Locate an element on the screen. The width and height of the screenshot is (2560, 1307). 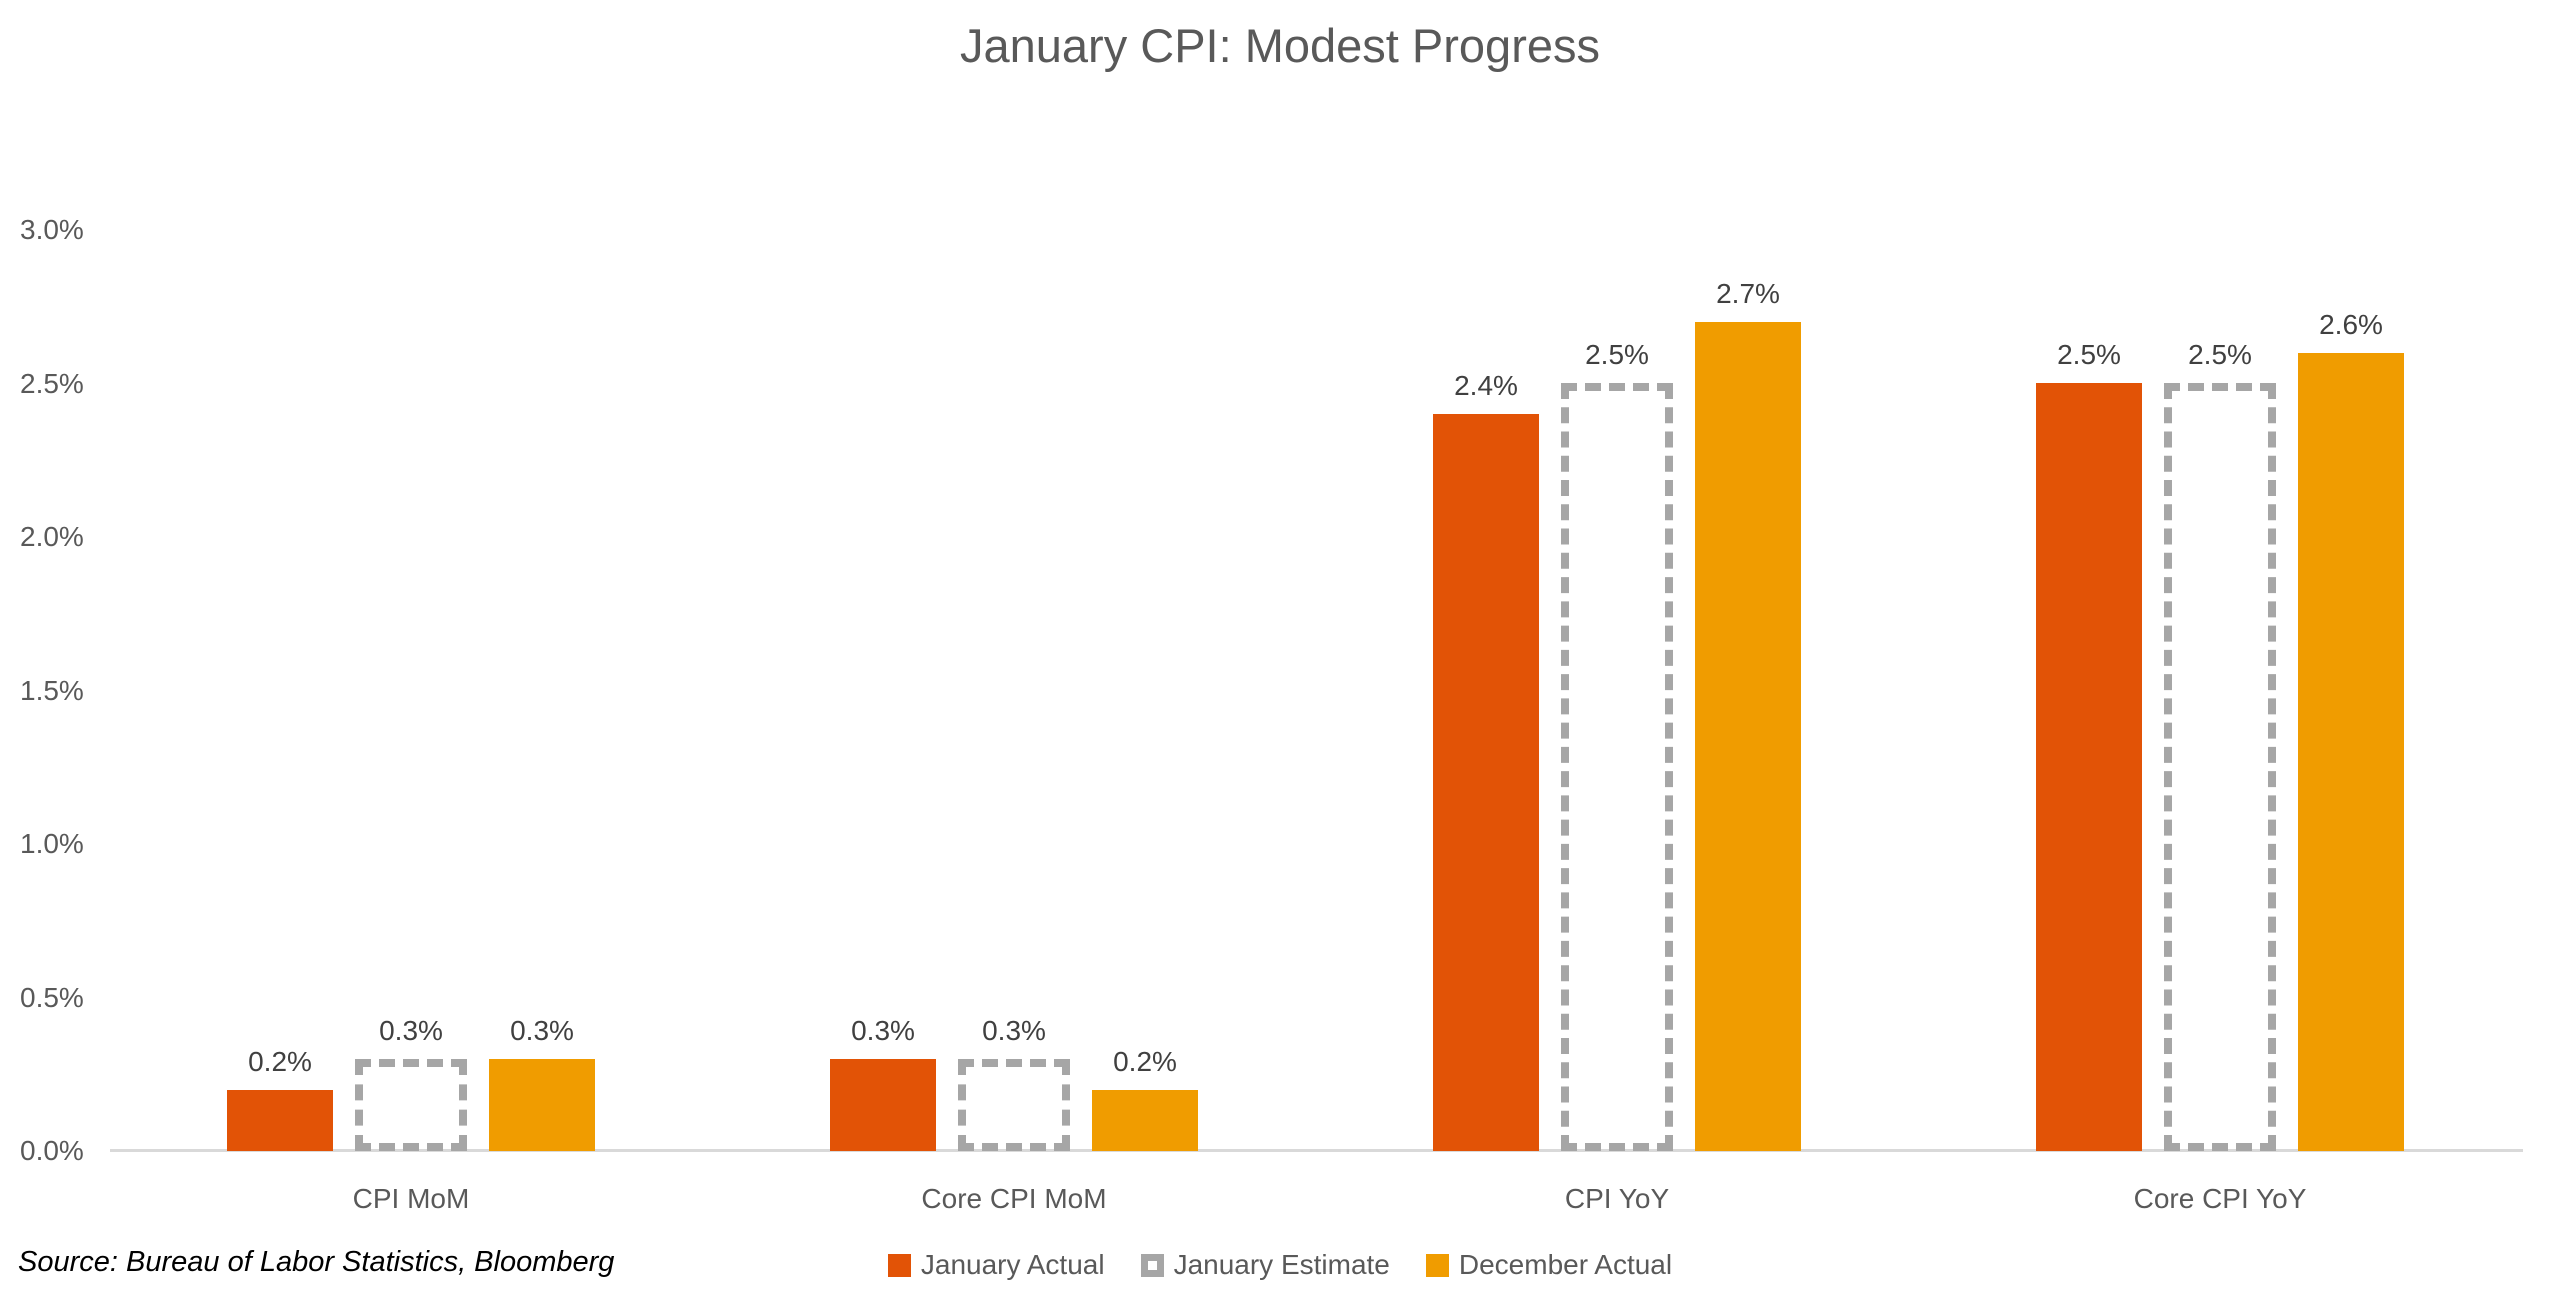
category-label-core-cpi-yoy: Core CPI YoY is located at coordinates (2220, 1198).